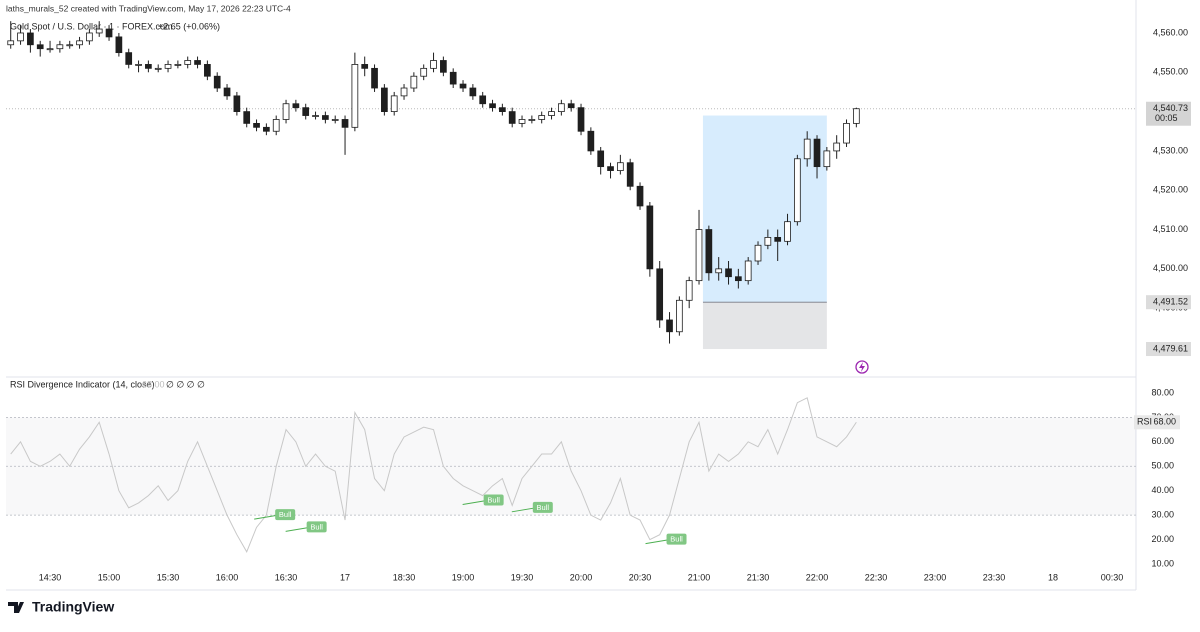 Image resolution: width=1200 pixels, height=632 pixels. I want to click on brand: TradingView, so click(73, 607).